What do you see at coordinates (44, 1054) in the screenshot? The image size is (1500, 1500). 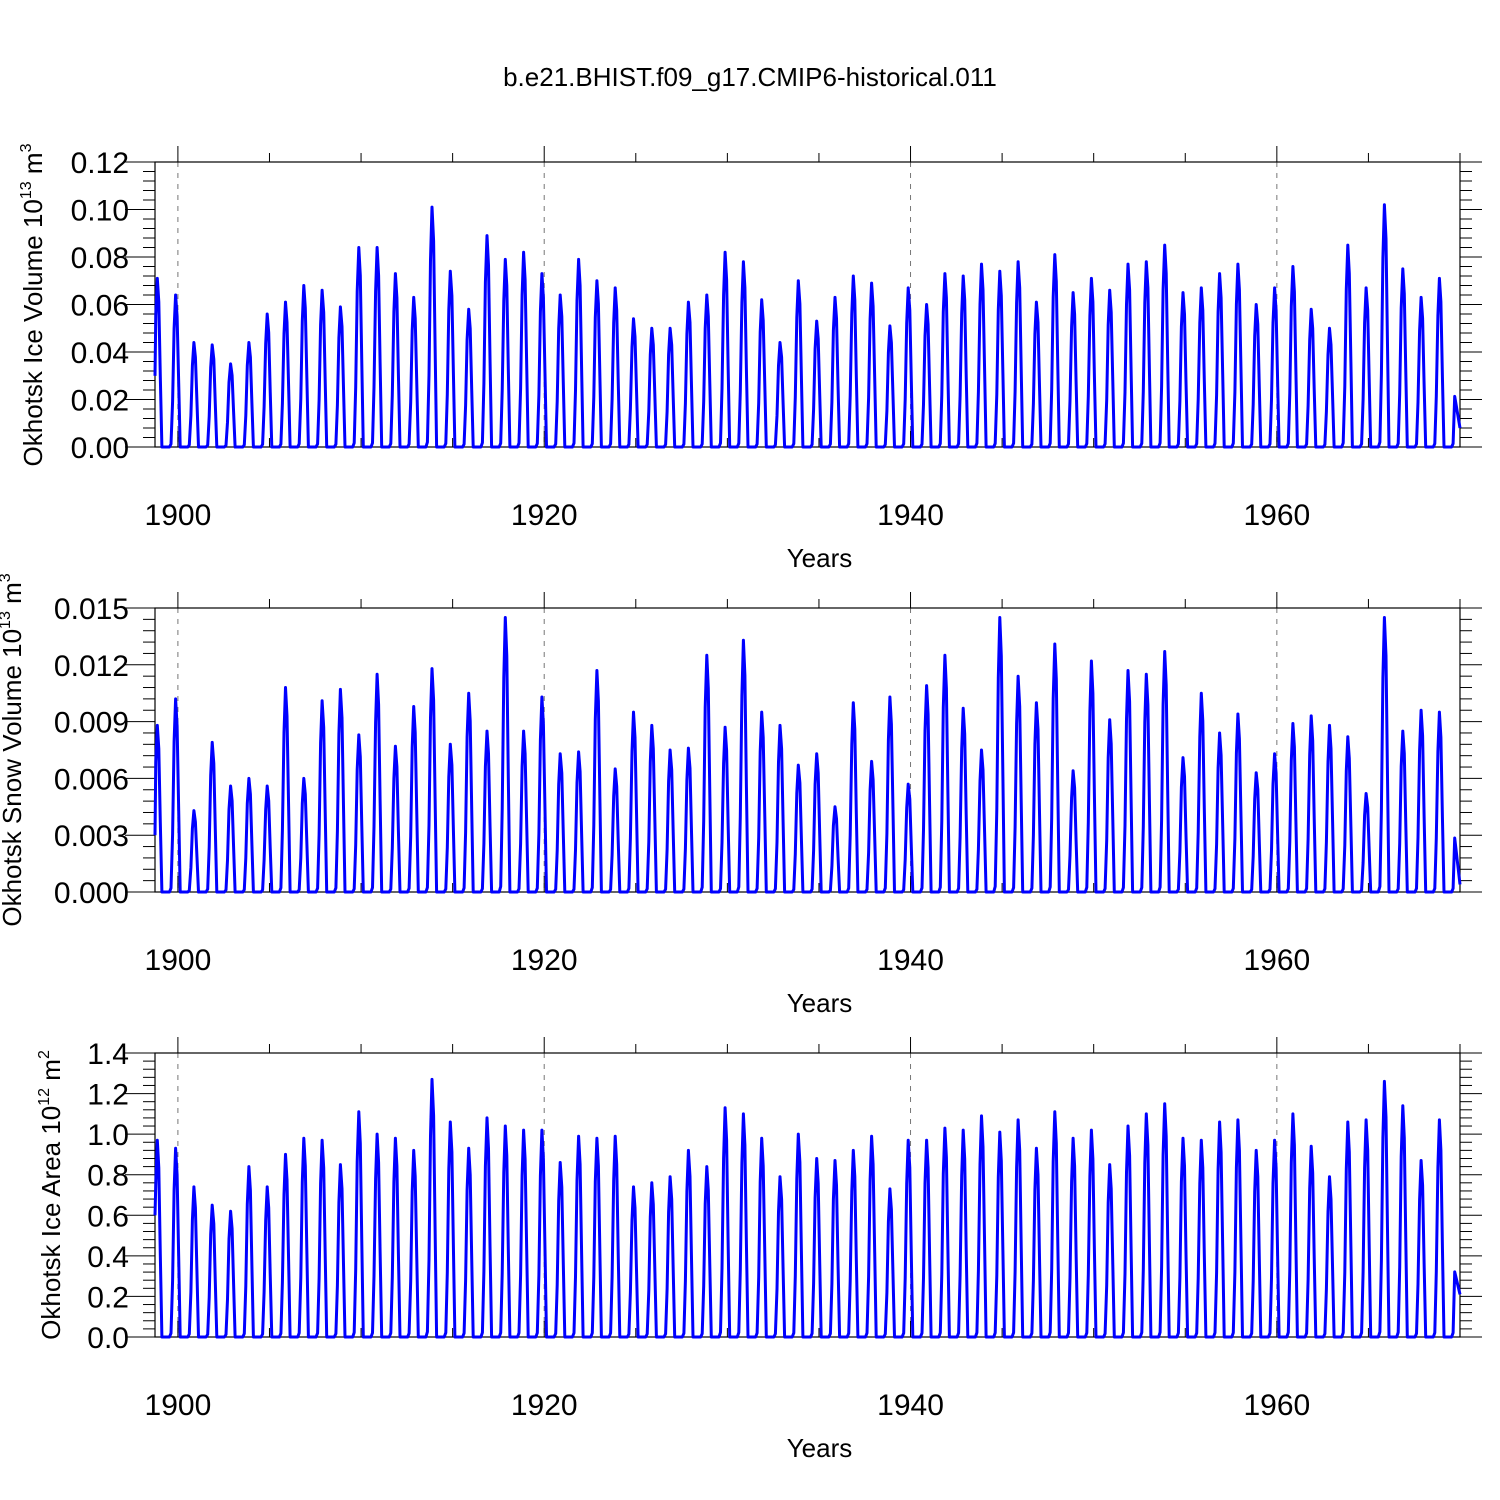 I see `y-label-unit-exponent: 2` at bounding box center [44, 1054].